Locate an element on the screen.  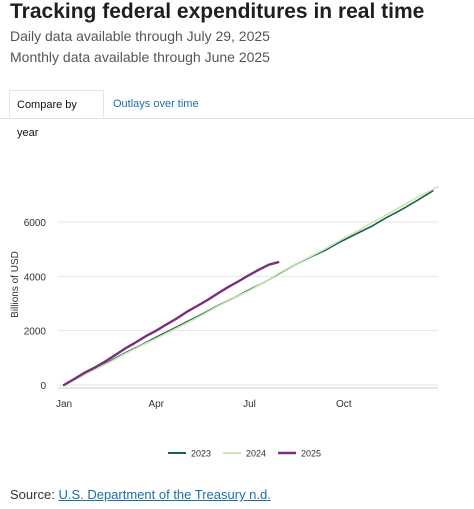
y-axis-label: Billions of USD is located at coordinates (15, 284).